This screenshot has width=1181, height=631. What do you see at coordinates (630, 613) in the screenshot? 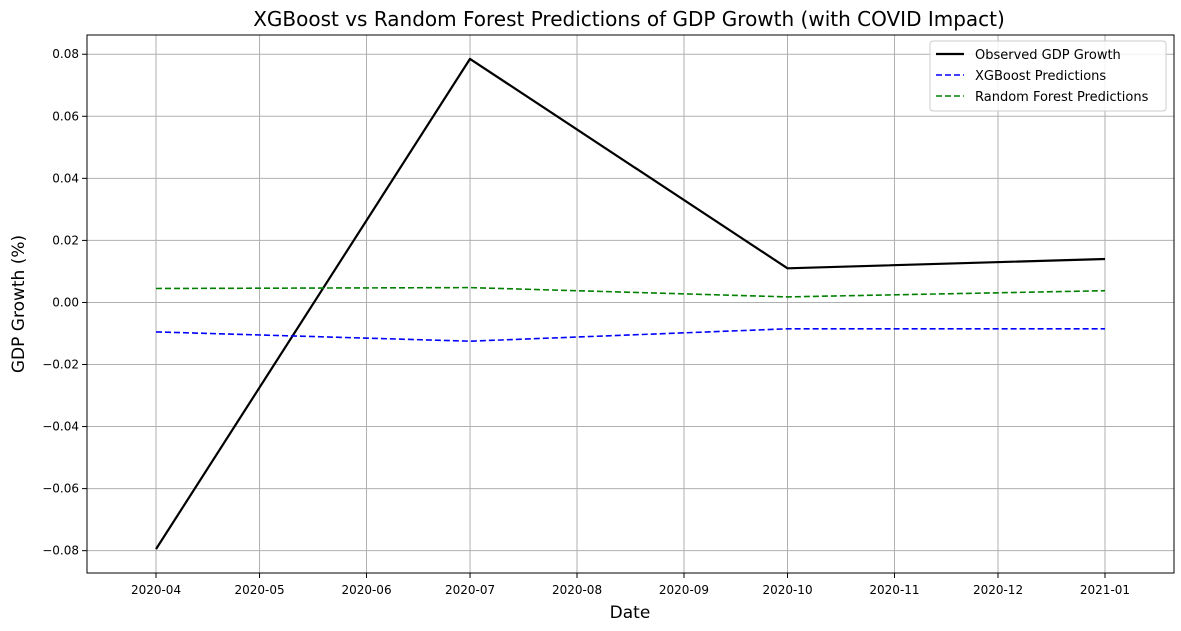
I see `x-axis-label: Date` at bounding box center [630, 613].